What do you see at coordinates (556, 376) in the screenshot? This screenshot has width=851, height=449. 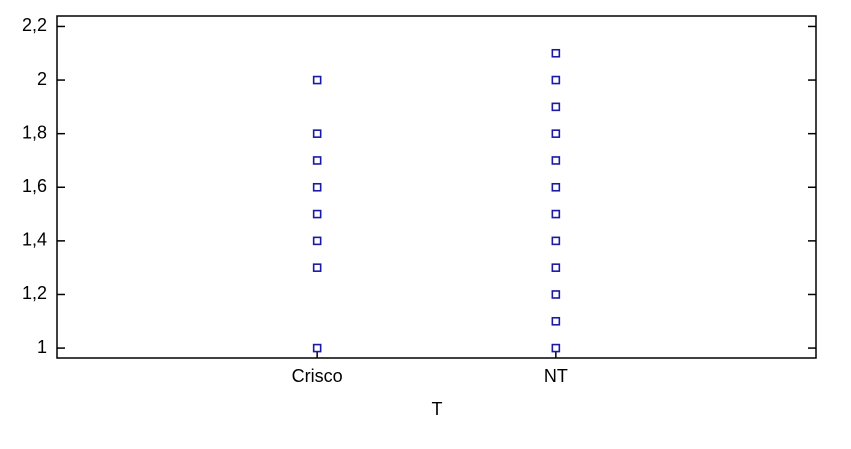 I see `x-tick-label: NT` at bounding box center [556, 376].